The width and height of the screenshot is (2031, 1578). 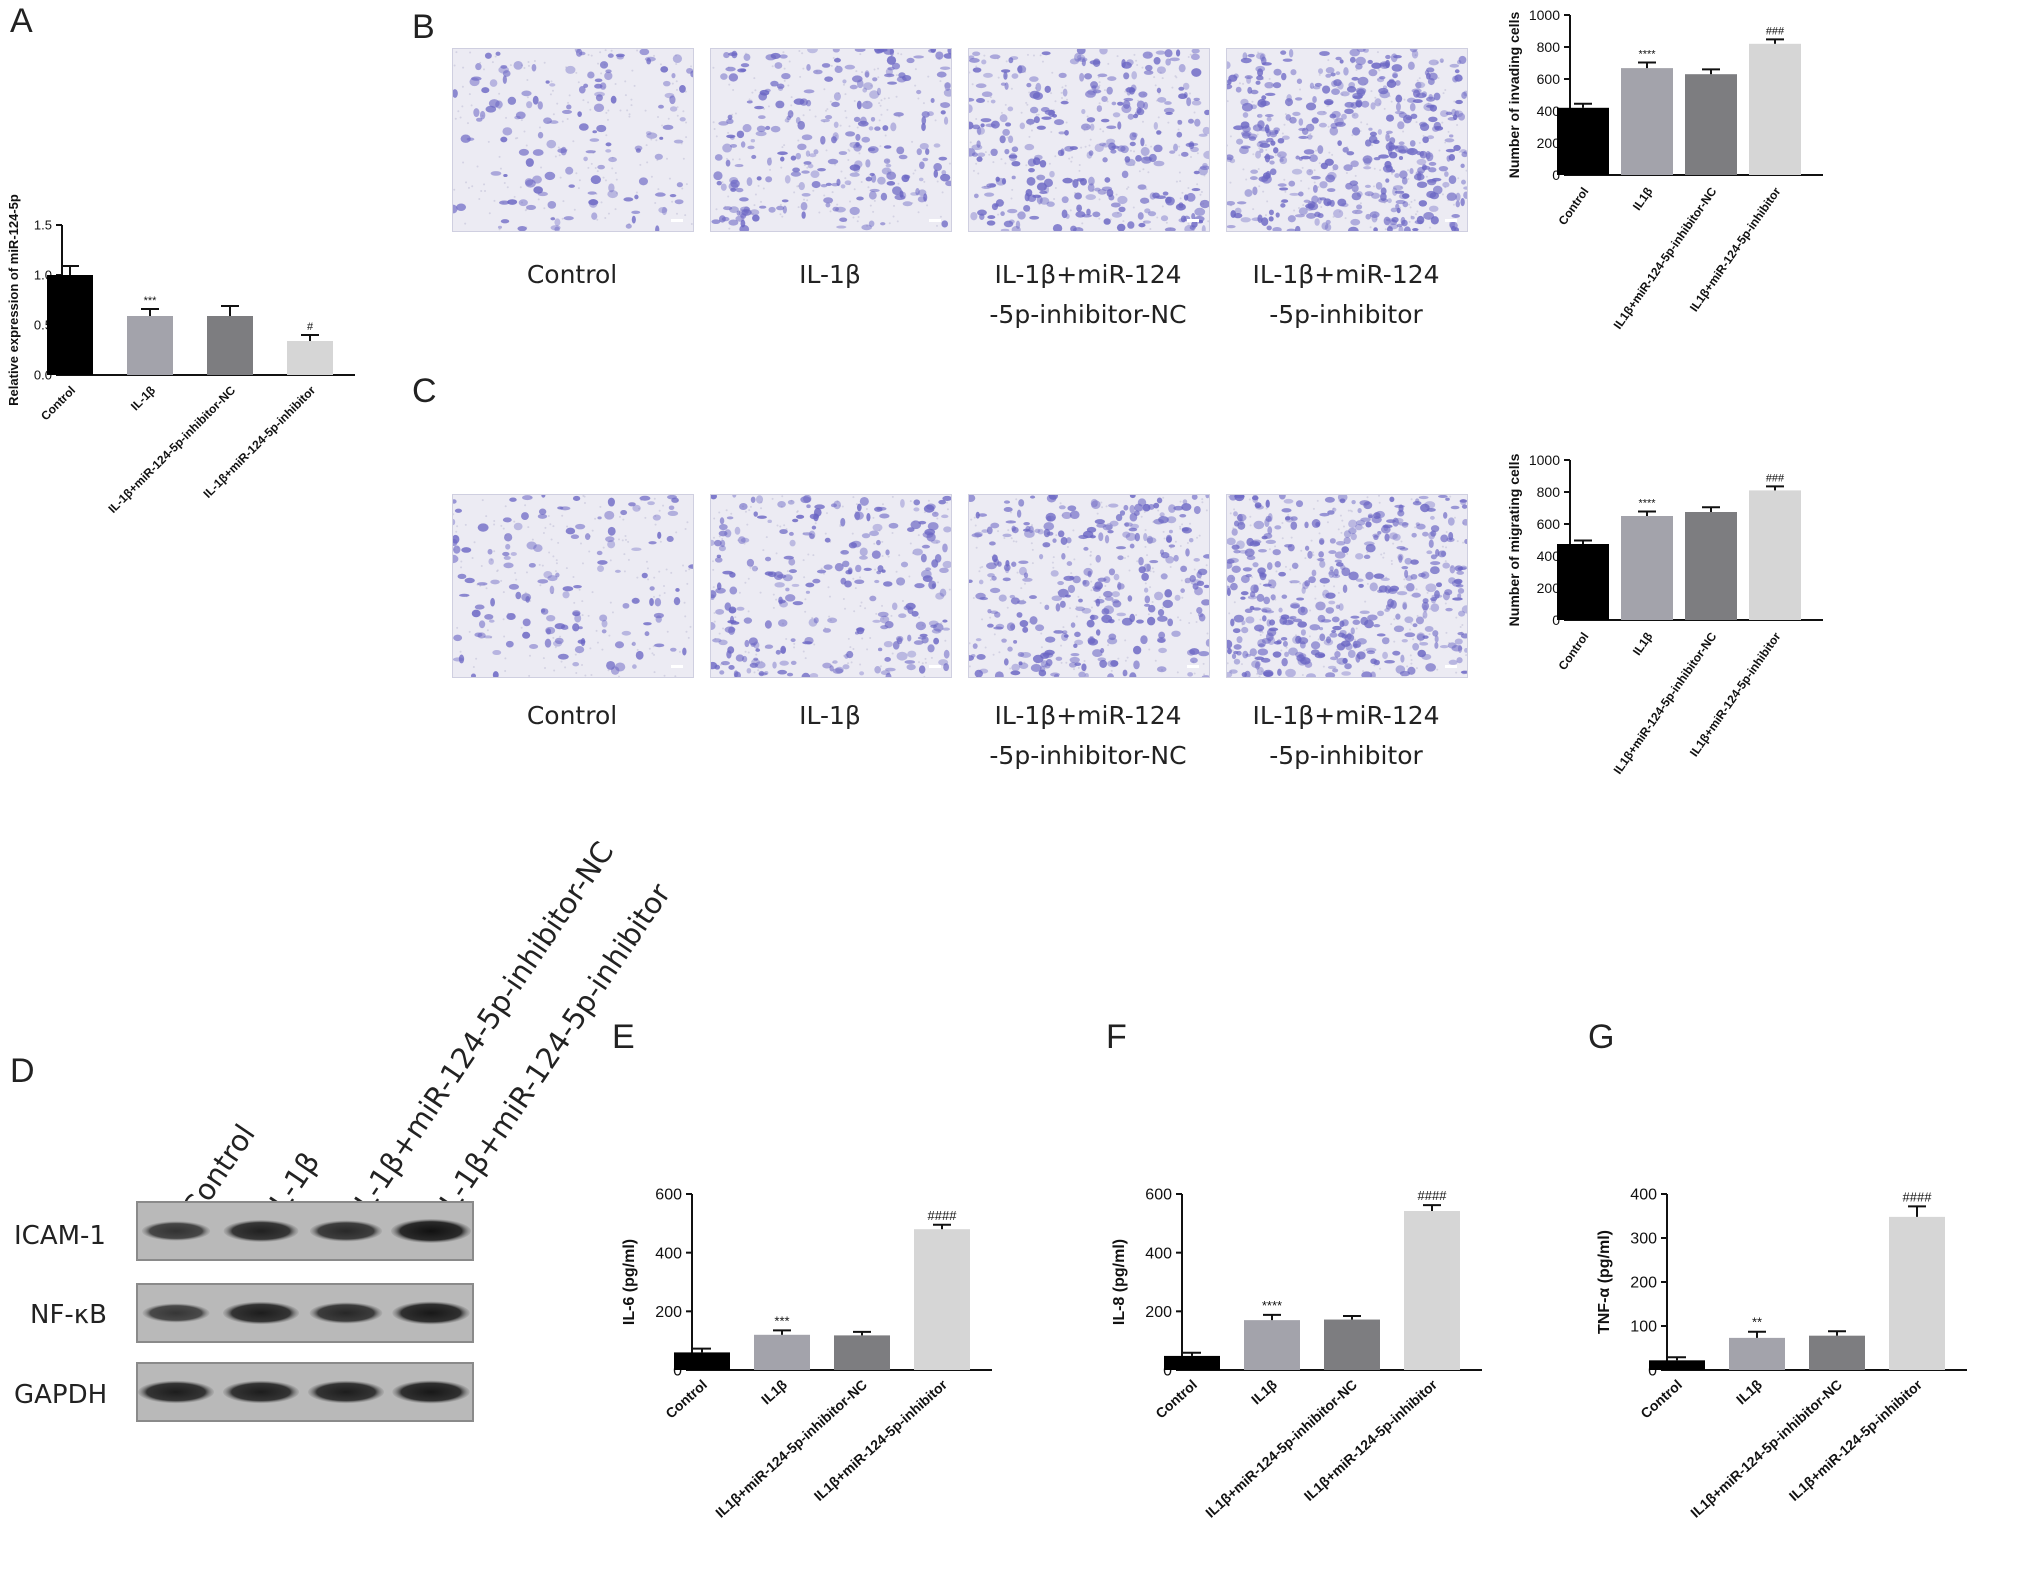 I want to click on micrograph-b-inhibitor, so click(x=1347, y=140).